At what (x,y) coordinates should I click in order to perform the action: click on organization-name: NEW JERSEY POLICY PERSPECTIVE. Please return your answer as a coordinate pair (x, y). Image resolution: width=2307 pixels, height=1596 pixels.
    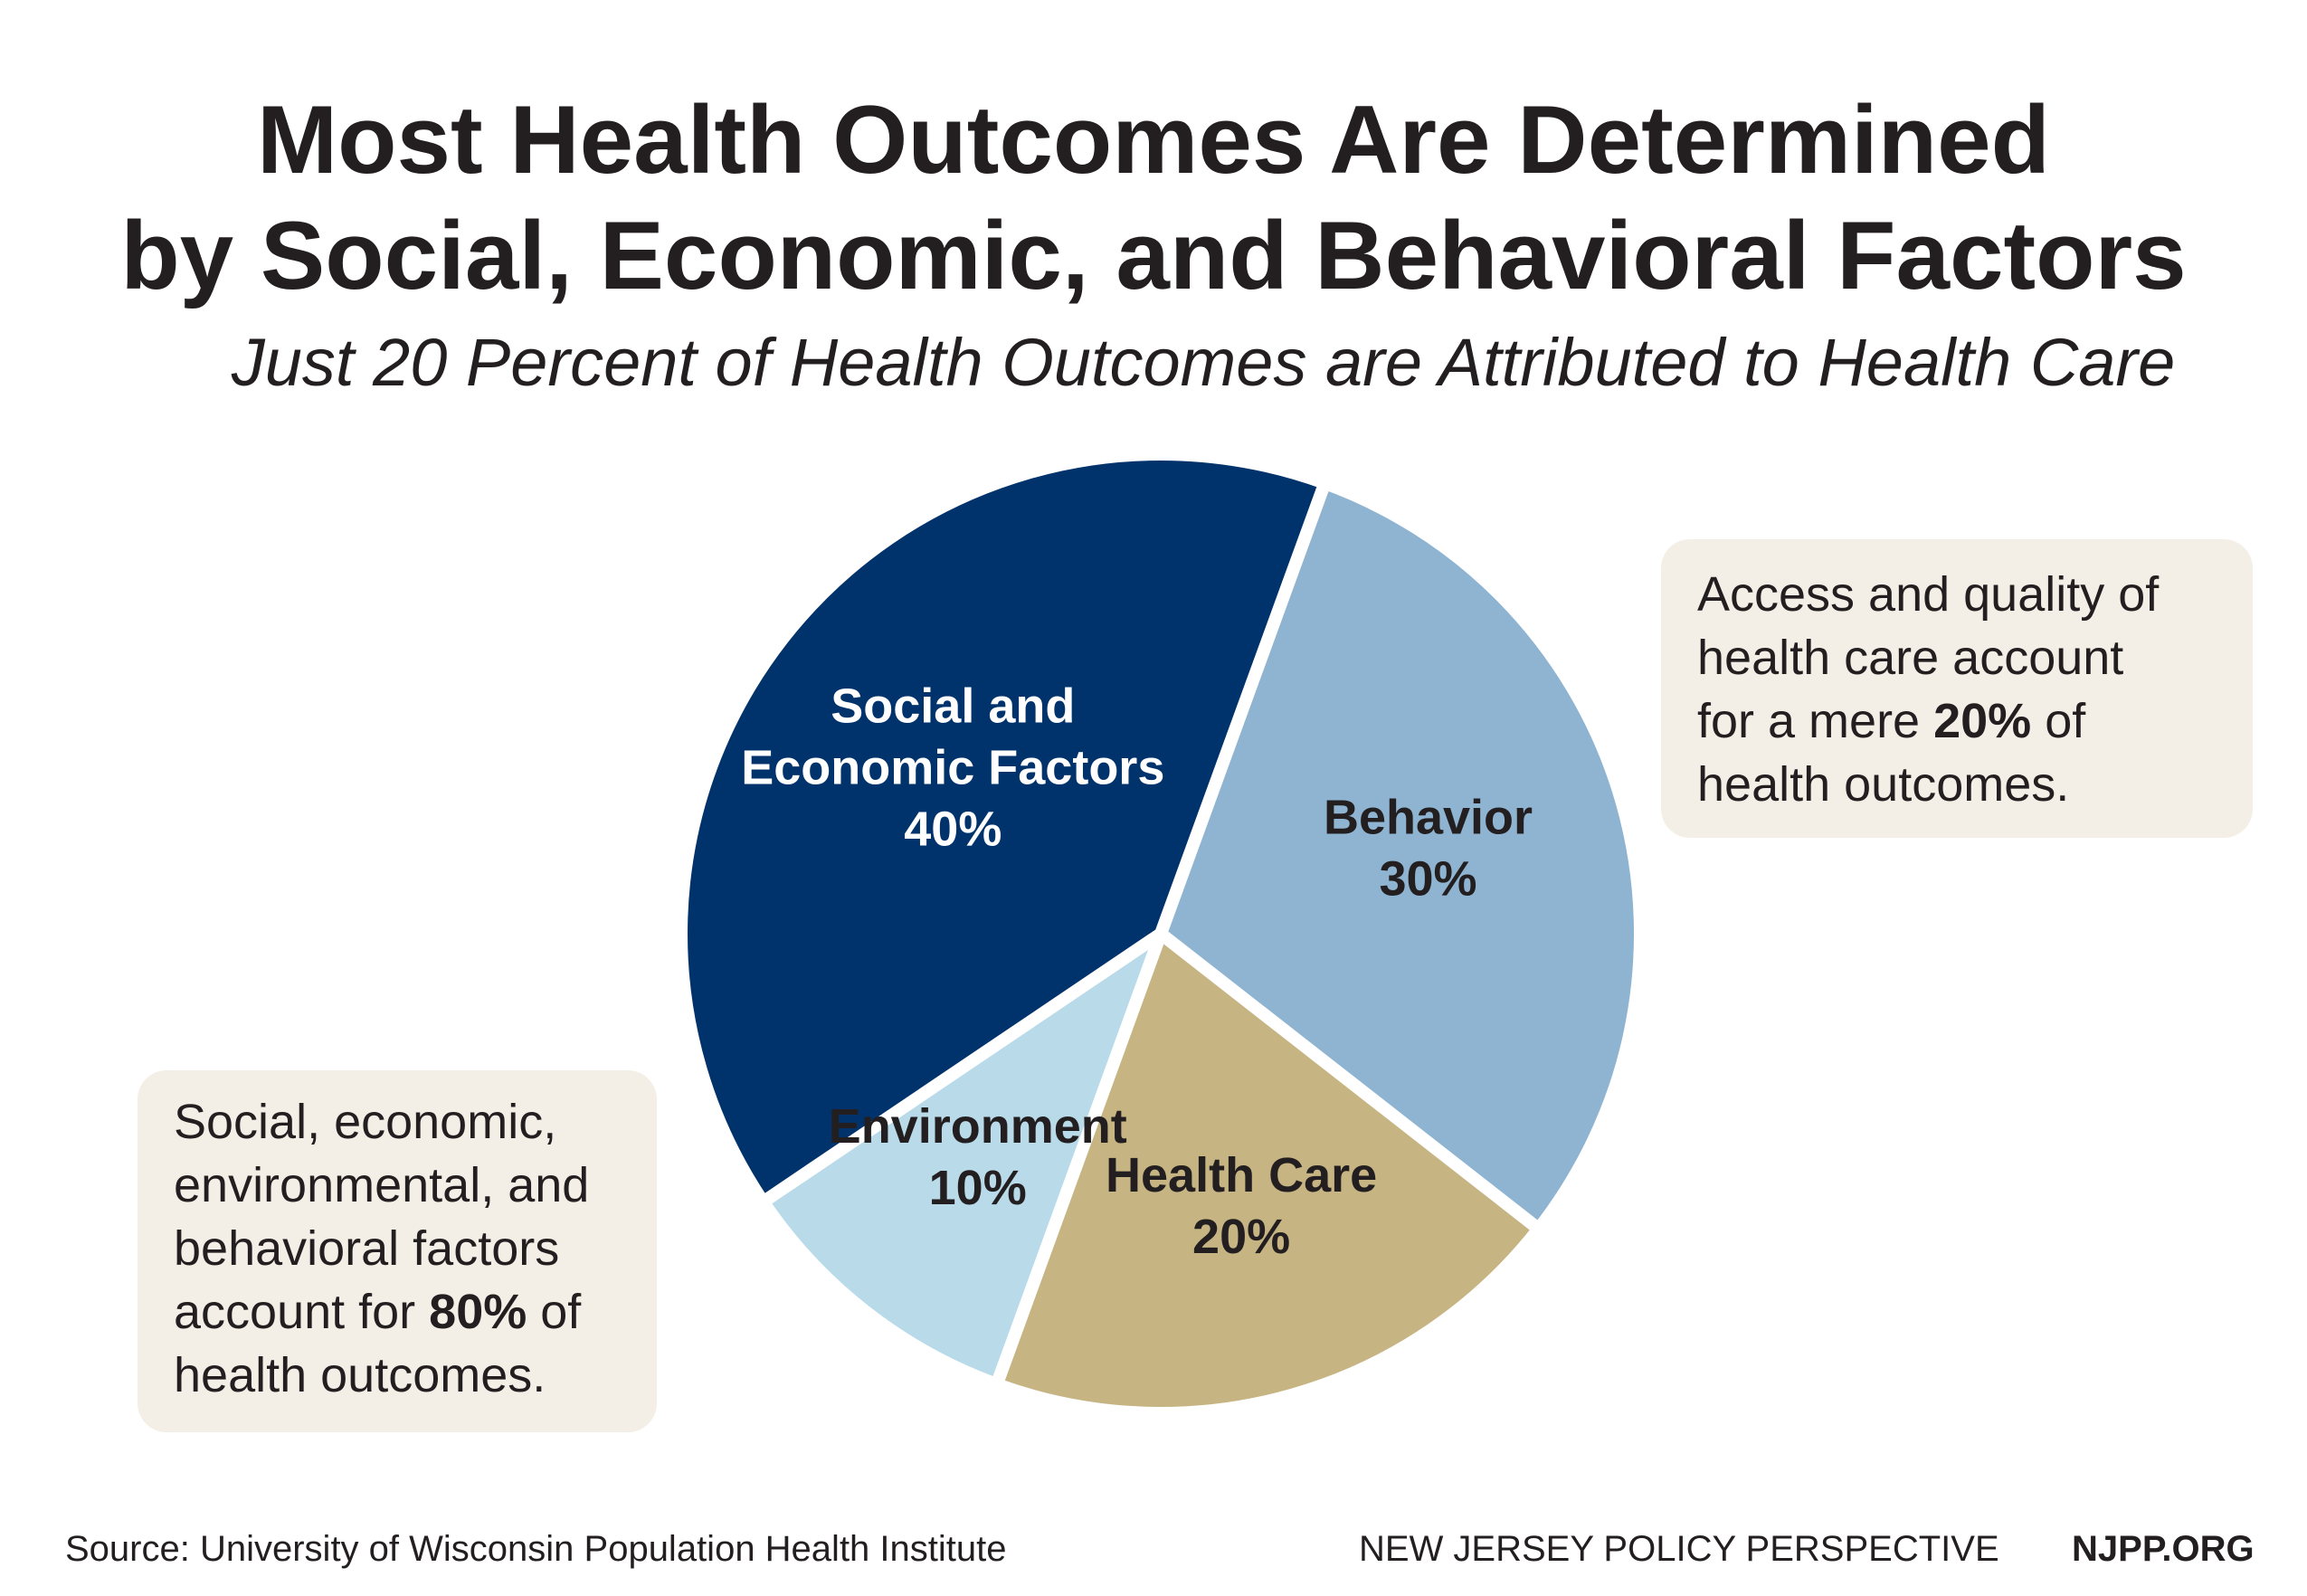
    Looking at the image, I should click on (1679, 1549).